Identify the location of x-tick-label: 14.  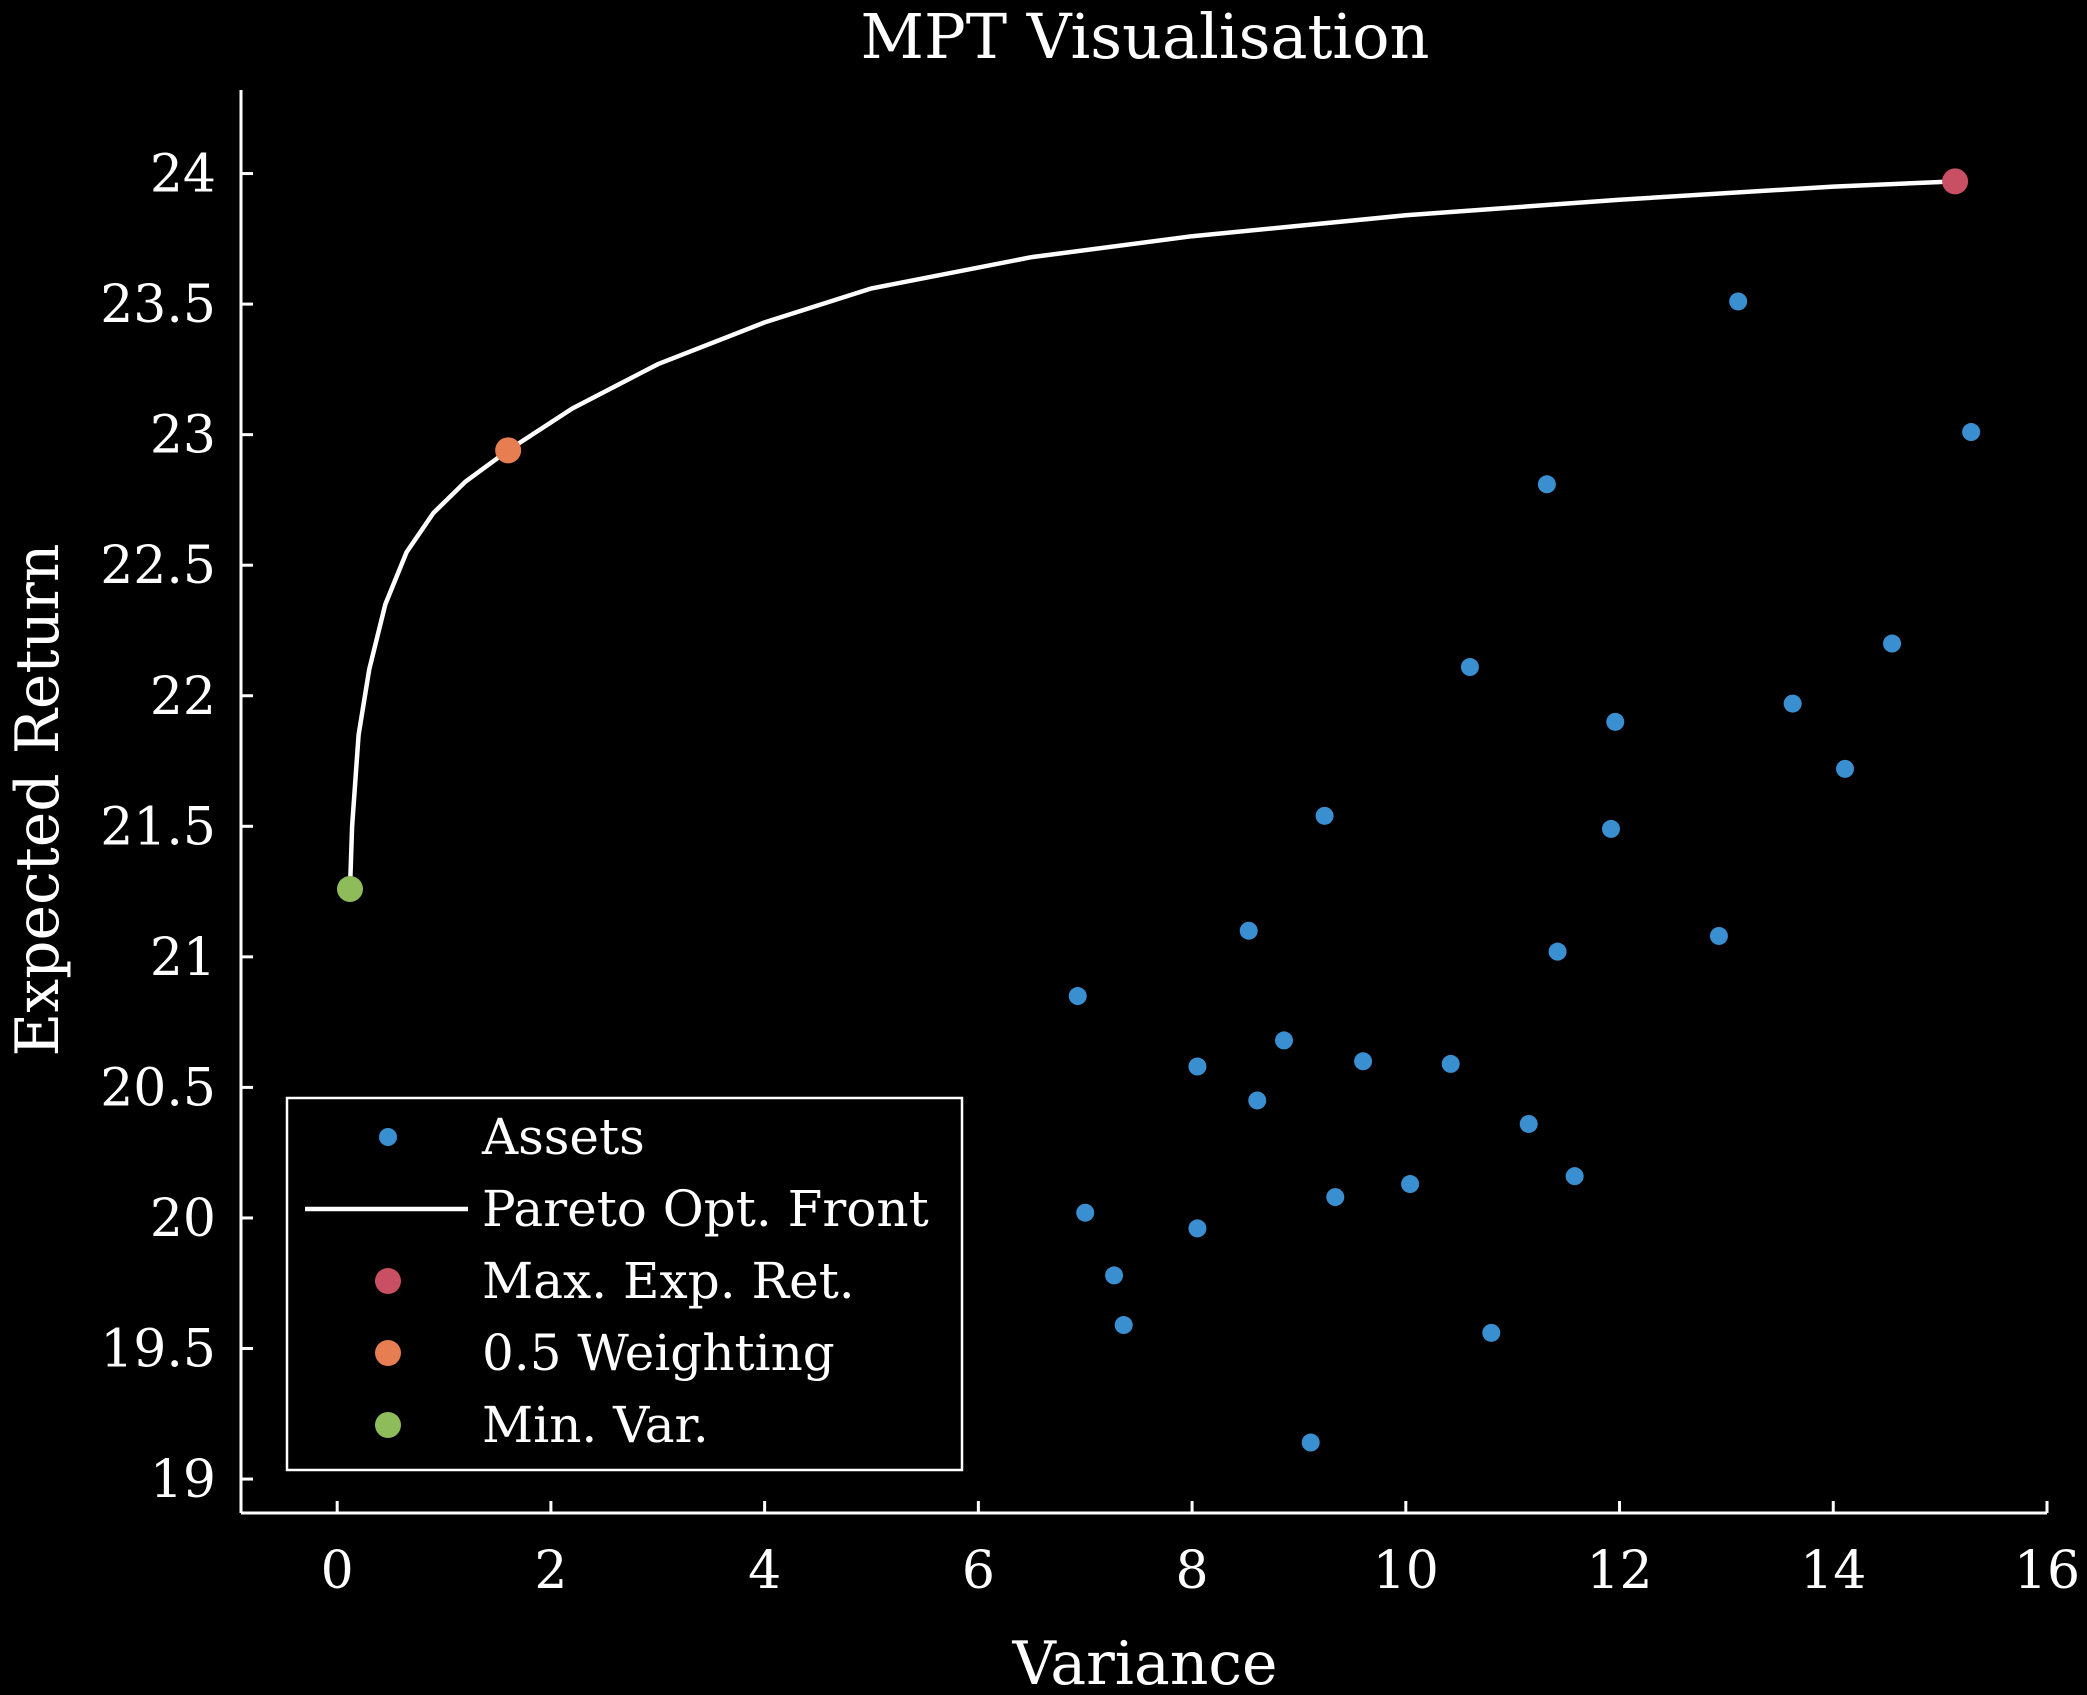
(1833, 1571).